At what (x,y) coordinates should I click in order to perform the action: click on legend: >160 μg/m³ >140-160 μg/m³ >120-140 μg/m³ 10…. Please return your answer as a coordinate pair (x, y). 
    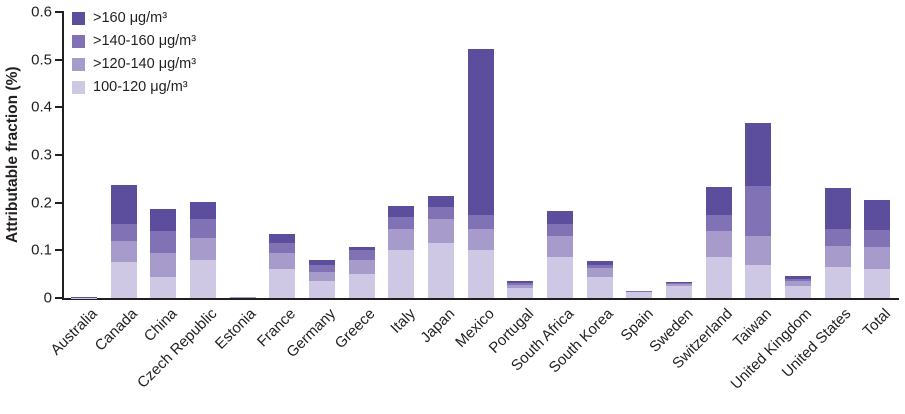
    Looking at the image, I should click on (134, 56).